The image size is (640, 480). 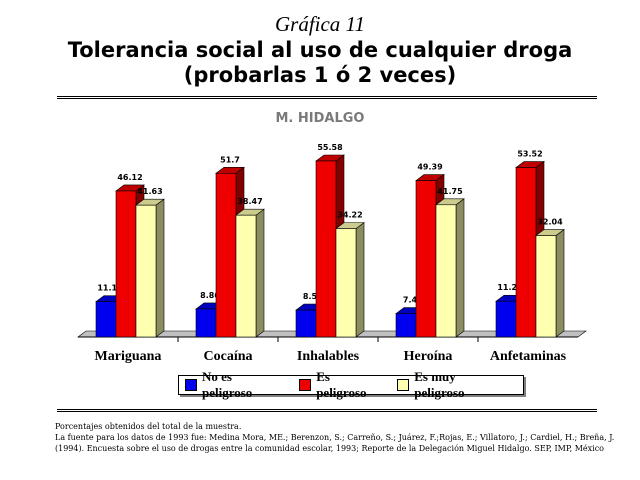 I want to click on data-label: 41.75, so click(x=450, y=191).